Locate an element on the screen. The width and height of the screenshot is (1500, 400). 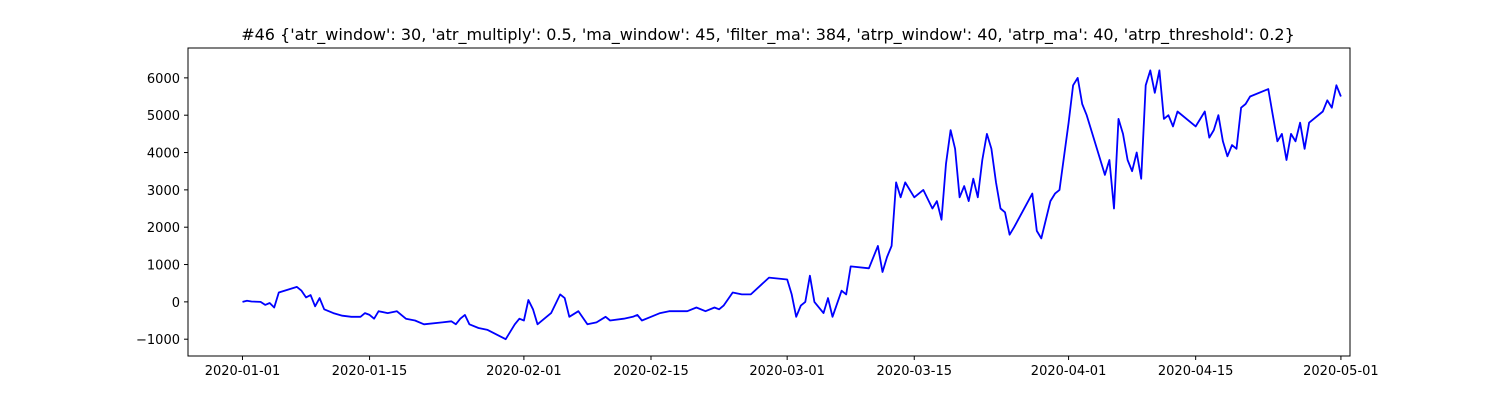
x-tick-label: 2020-02-15 is located at coordinates (651, 371).